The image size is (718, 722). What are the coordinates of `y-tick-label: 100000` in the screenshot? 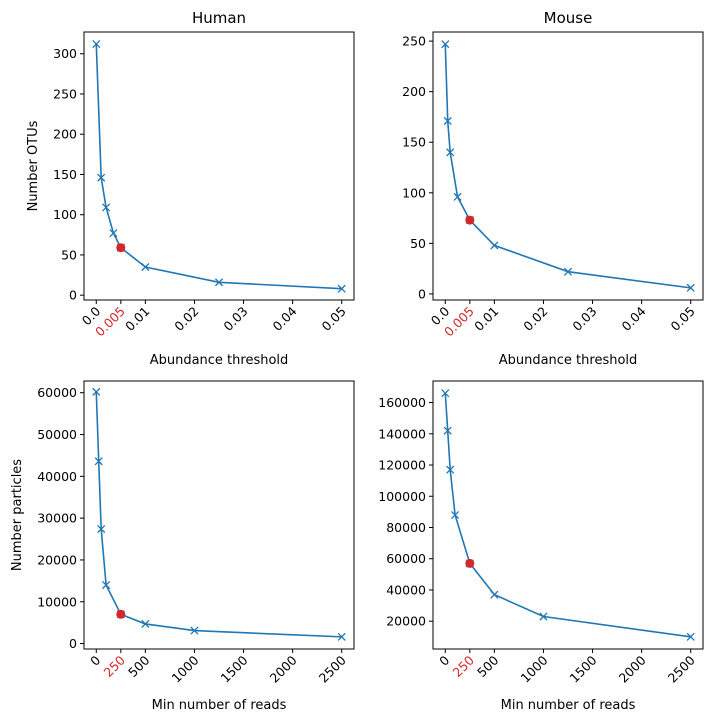 It's located at (402, 496).